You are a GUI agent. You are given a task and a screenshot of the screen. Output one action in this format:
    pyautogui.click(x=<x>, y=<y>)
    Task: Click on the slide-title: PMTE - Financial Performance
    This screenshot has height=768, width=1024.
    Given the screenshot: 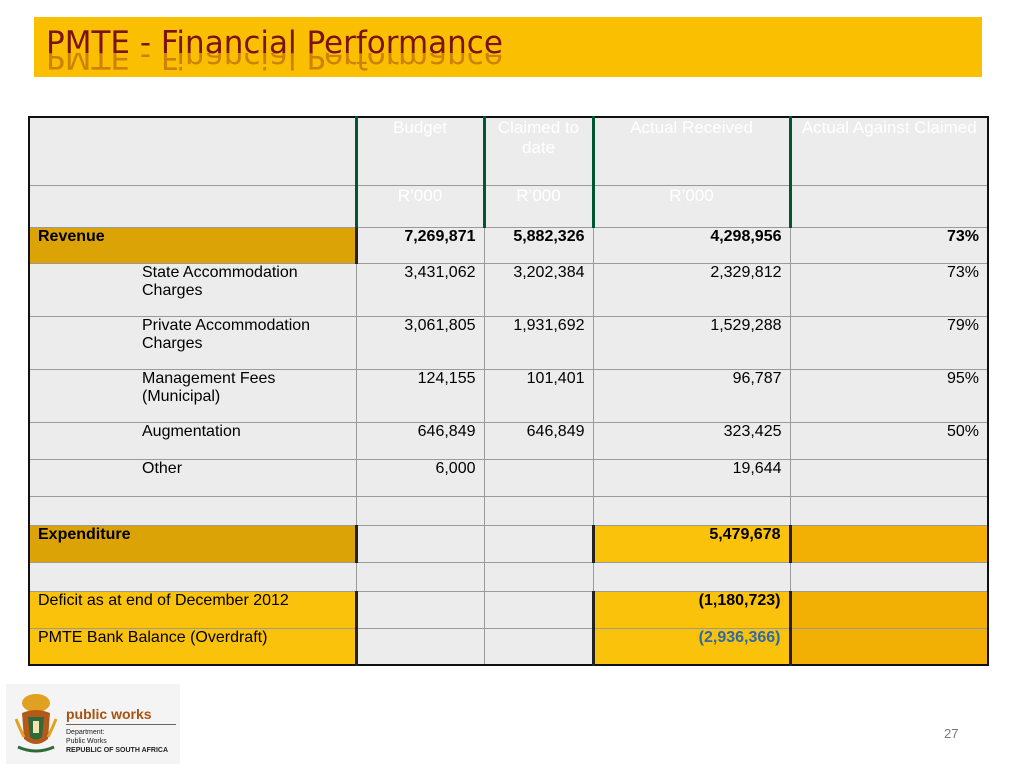 What is the action you would take?
    pyautogui.click(x=274, y=43)
    